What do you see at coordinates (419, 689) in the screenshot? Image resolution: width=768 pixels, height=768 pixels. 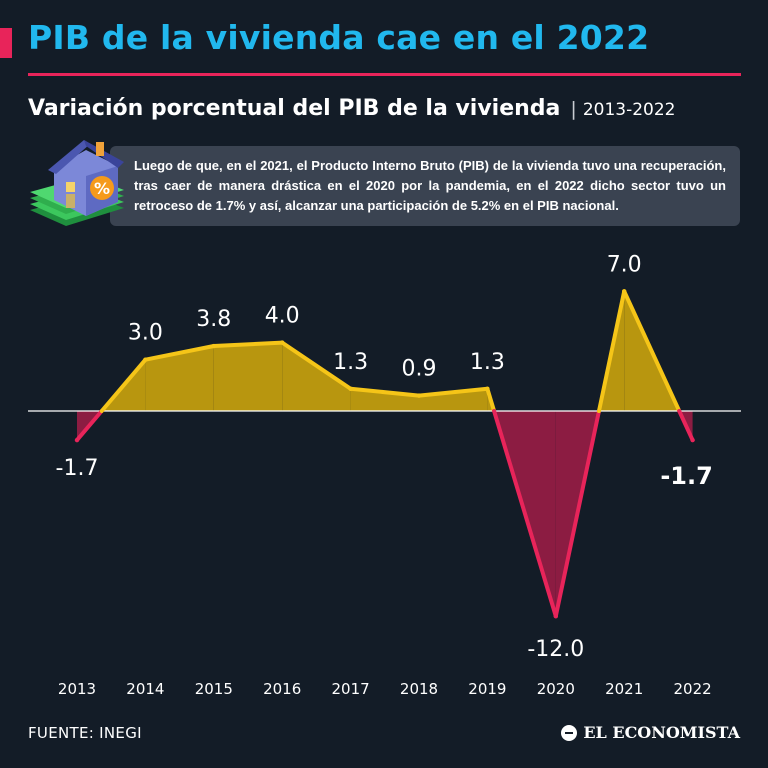 I see `x-tick-label: 2018` at bounding box center [419, 689].